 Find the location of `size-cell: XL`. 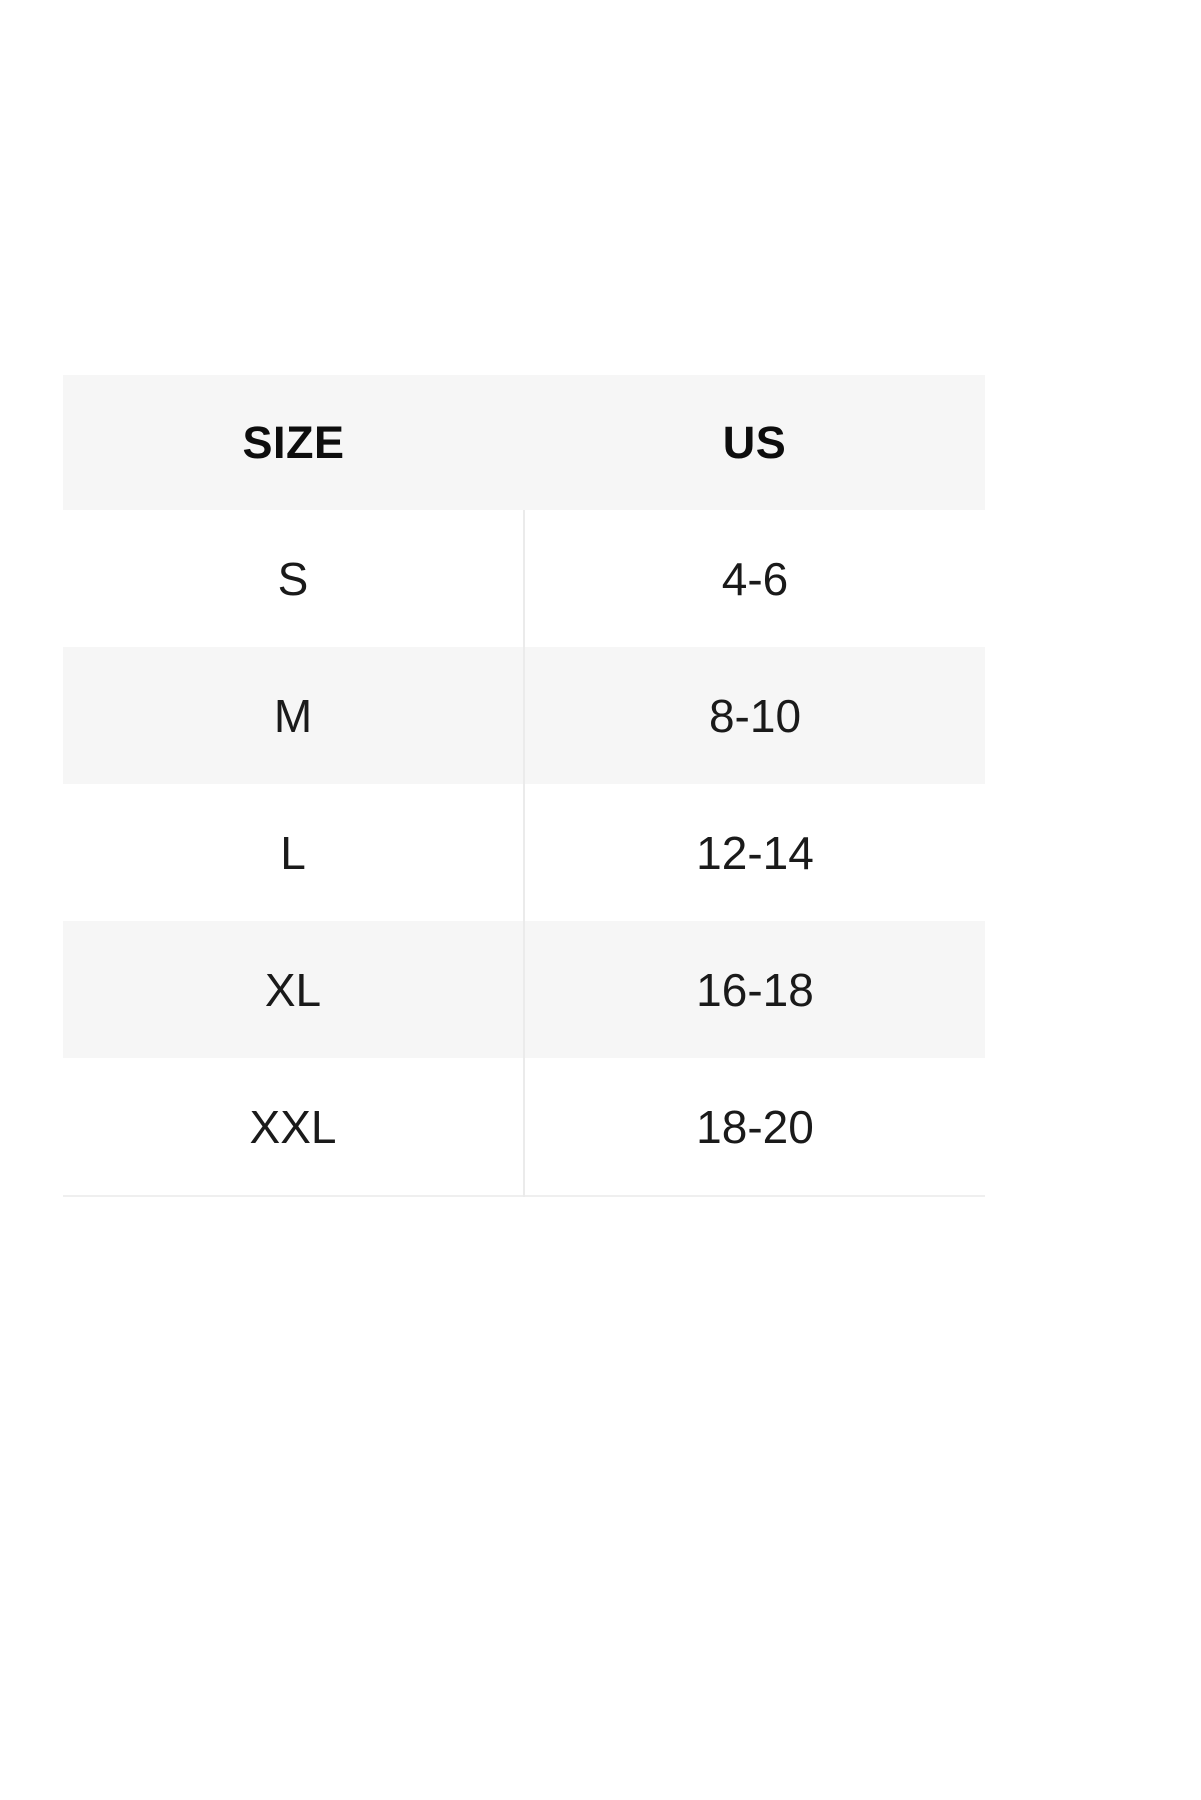

size-cell: XL is located at coordinates (294, 989).